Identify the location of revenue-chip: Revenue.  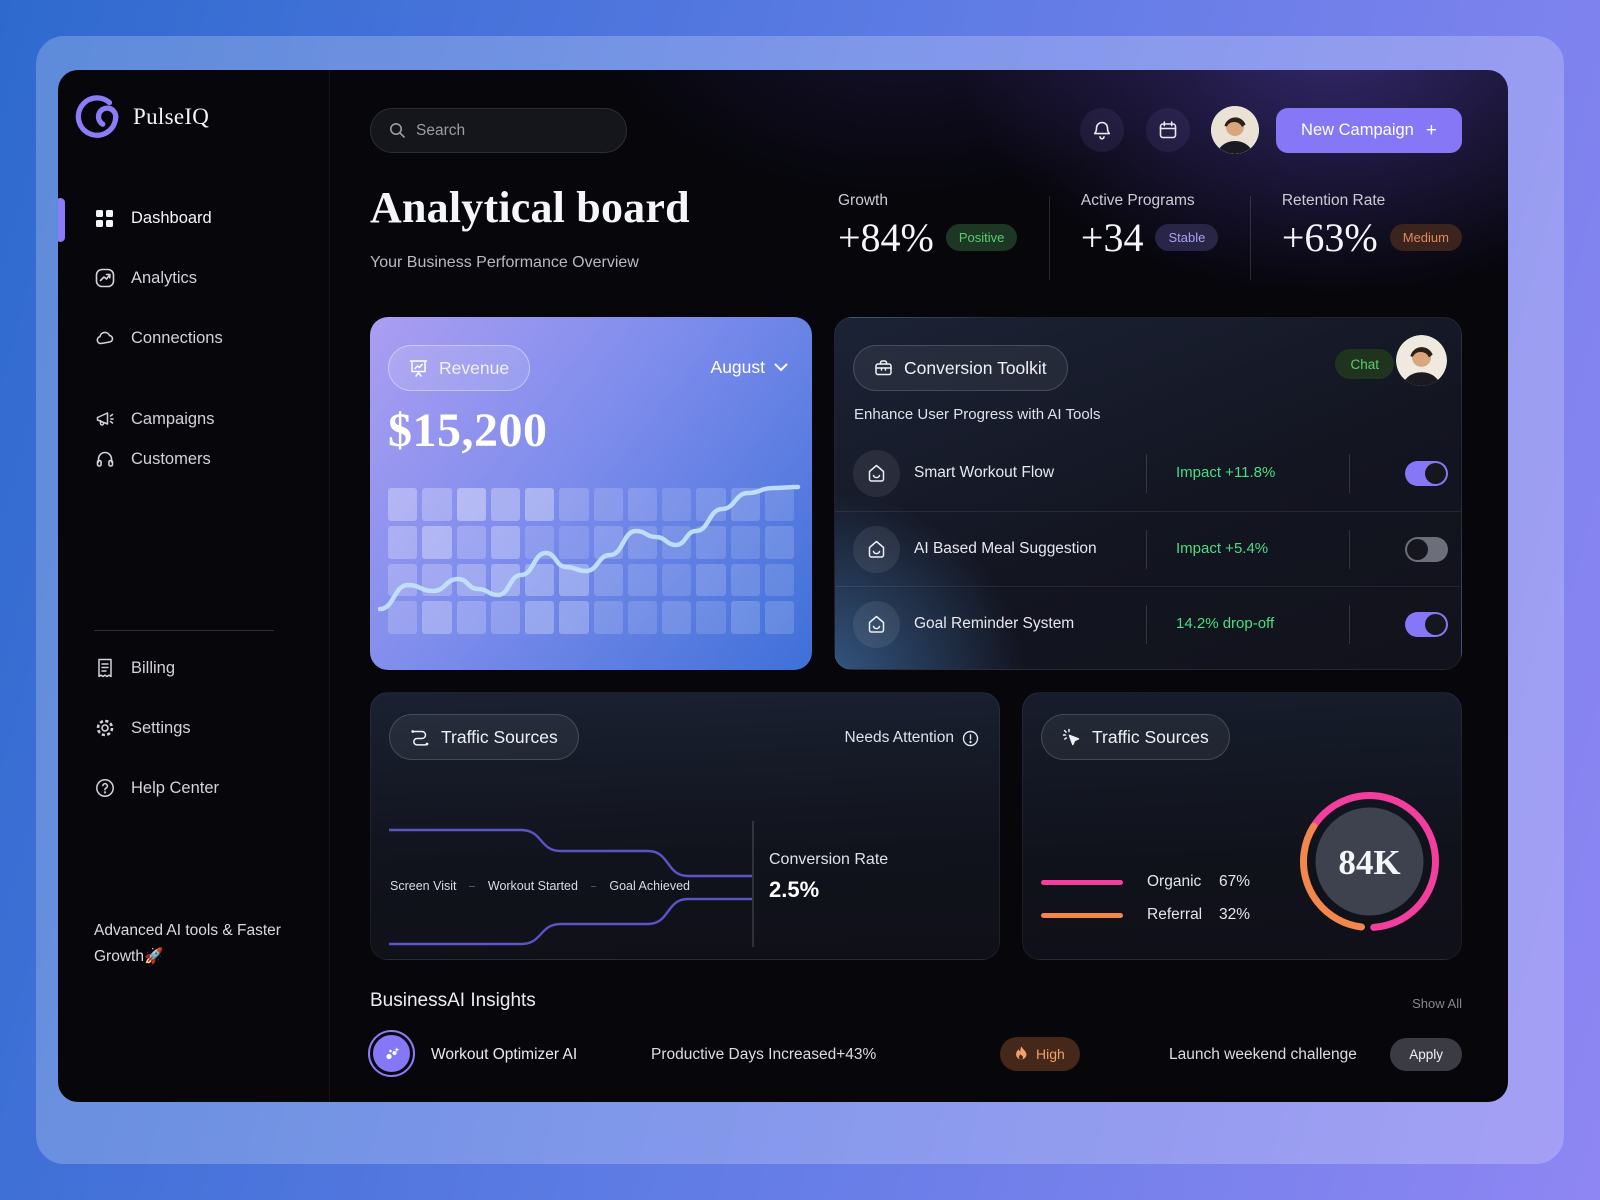
(459, 368).